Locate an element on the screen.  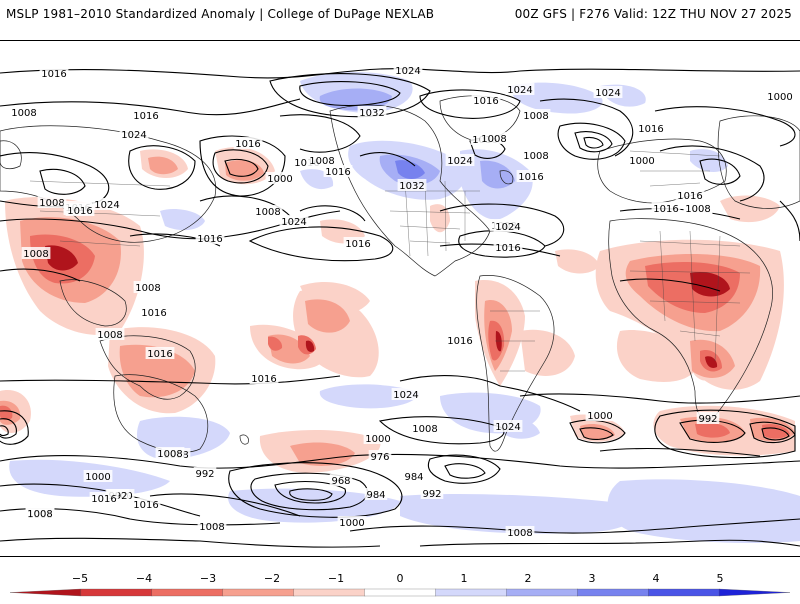
colorbar-tick-label: −5 is located at coordinates (80, 578).